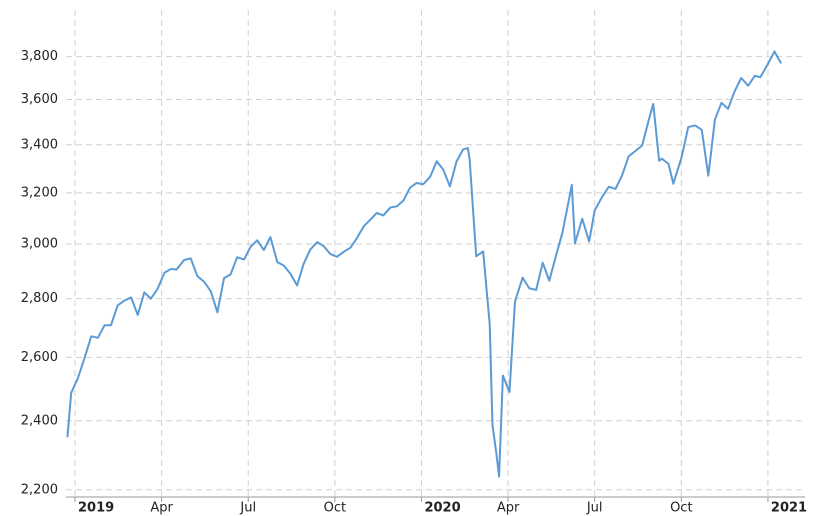 This screenshot has height=516, width=815. I want to click on x-tick-label: 2020, so click(442, 508).